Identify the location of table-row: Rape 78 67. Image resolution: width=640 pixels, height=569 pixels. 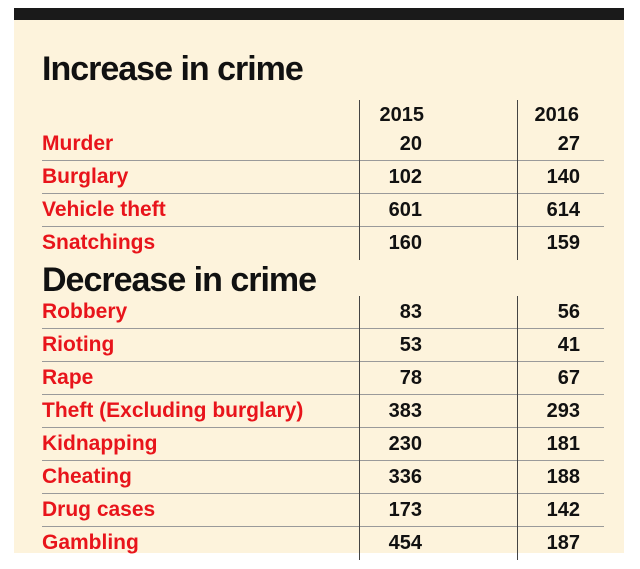
(323, 378).